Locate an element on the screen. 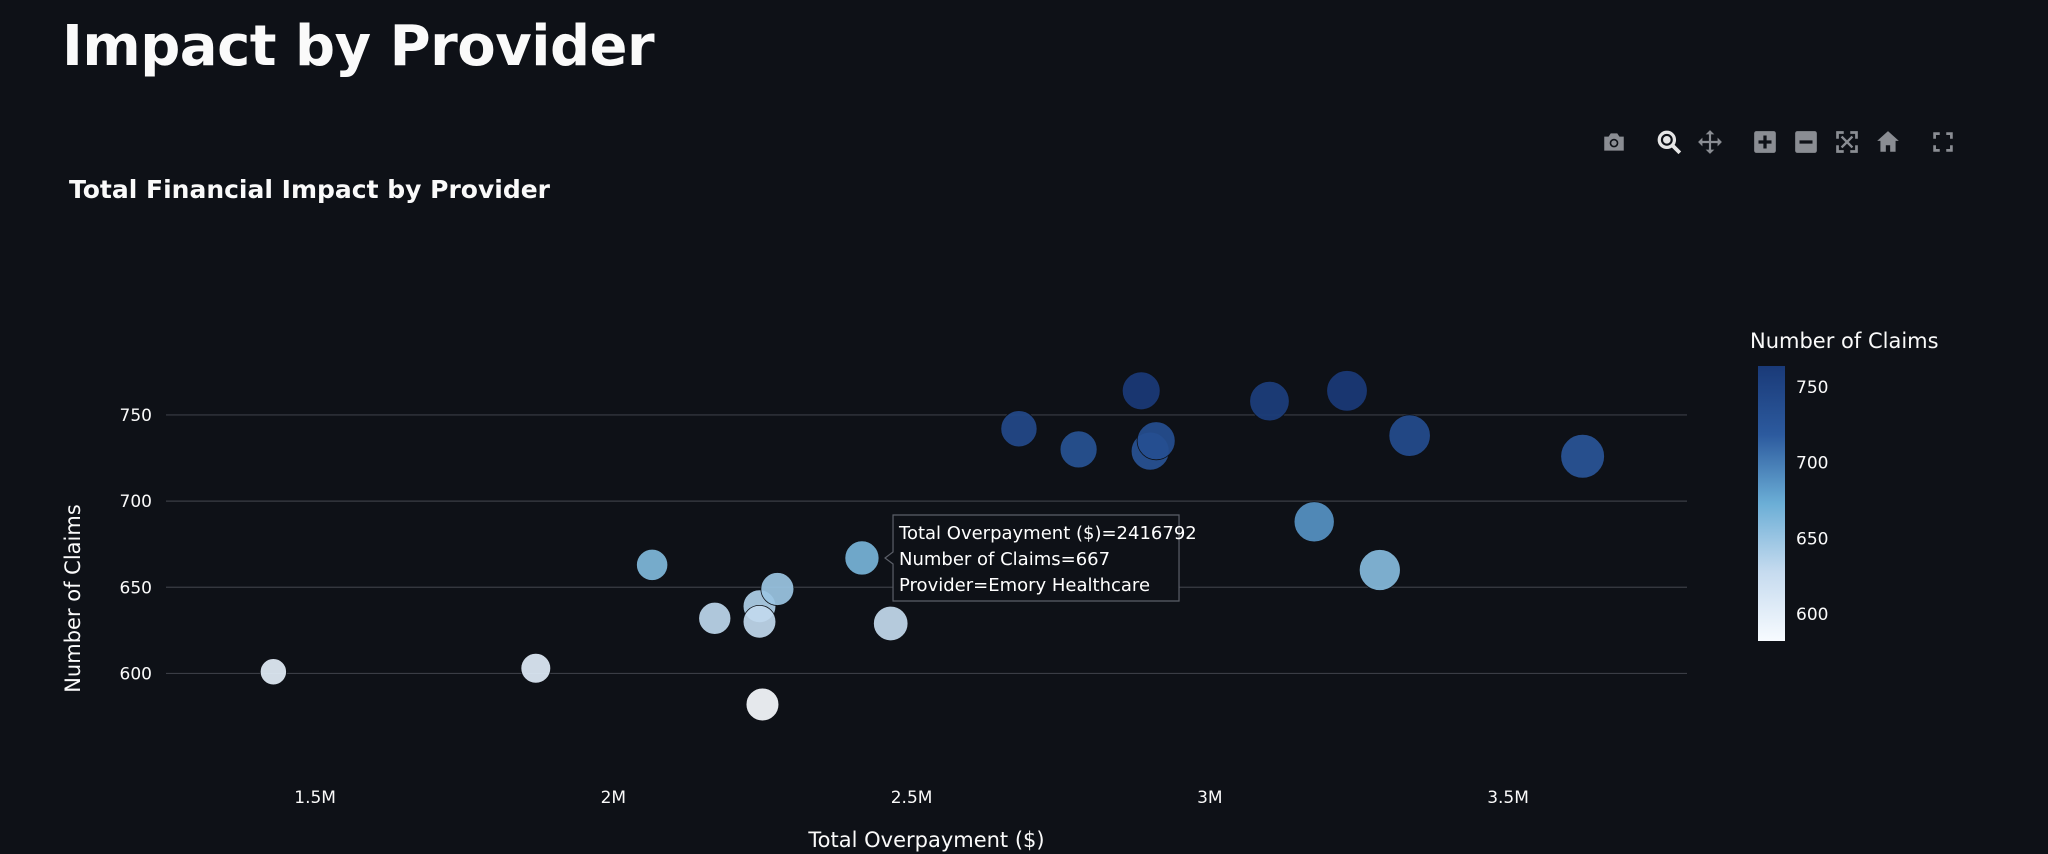 This screenshot has width=2048, height=854. magnifier-icon is located at coordinates (1669, 142).